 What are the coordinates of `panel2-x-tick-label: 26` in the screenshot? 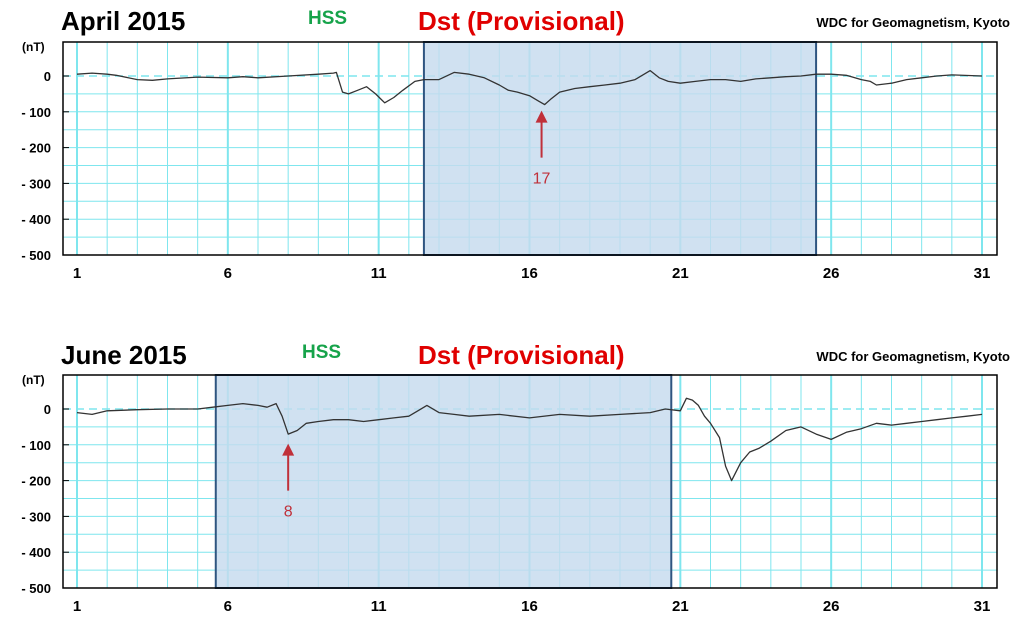 It's located at (831, 606).